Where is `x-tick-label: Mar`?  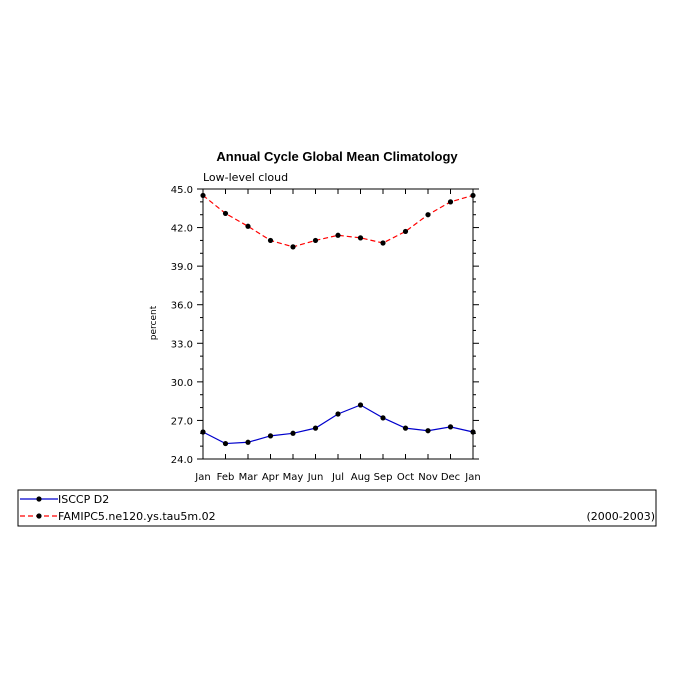
x-tick-label: Mar is located at coordinates (249, 477).